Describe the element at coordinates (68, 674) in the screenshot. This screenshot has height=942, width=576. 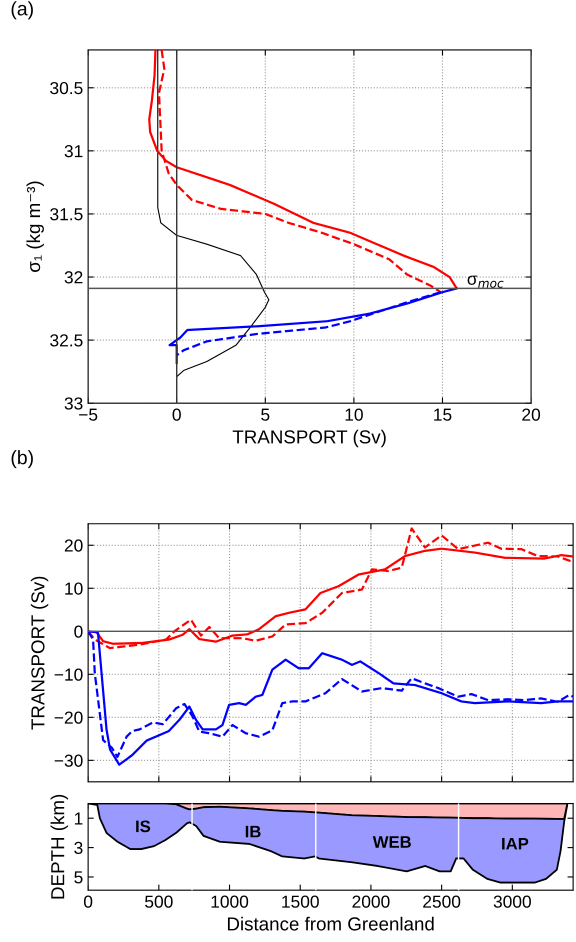
I see `y-tick-label: −10` at that location.